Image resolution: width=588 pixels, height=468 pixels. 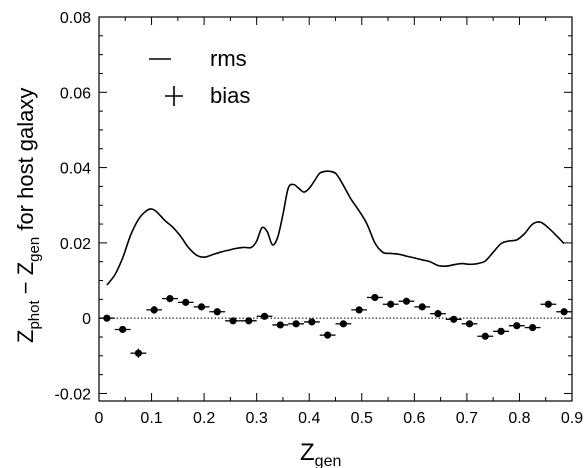 What do you see at coordinates (86, 319) in the screenshot?
I see `y-tick-label: 0` at bounding box center [86, 319].